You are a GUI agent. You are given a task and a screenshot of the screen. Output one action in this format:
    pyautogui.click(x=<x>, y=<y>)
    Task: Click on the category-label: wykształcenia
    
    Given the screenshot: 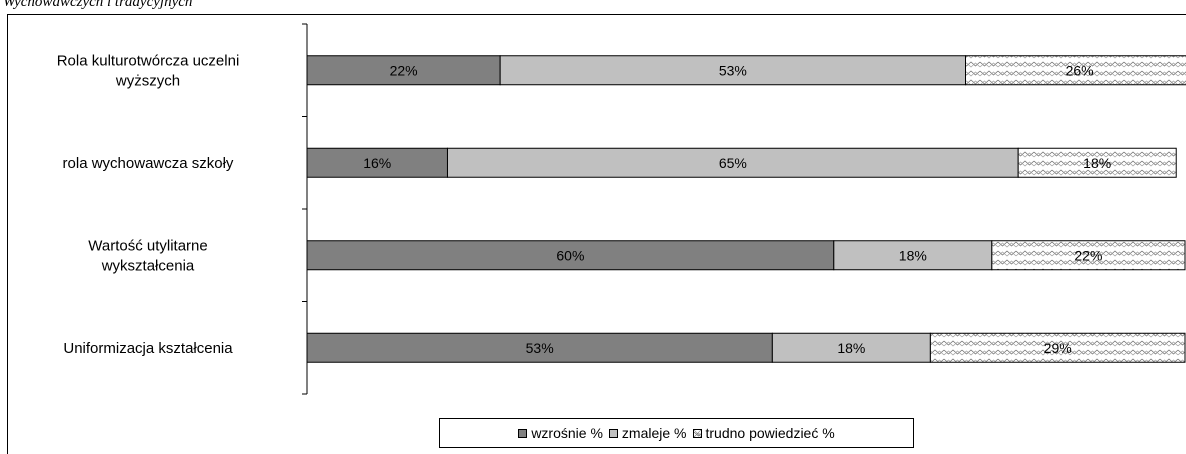 What is the action you would take?
    pyautogui.click(x=148, y=265)
    